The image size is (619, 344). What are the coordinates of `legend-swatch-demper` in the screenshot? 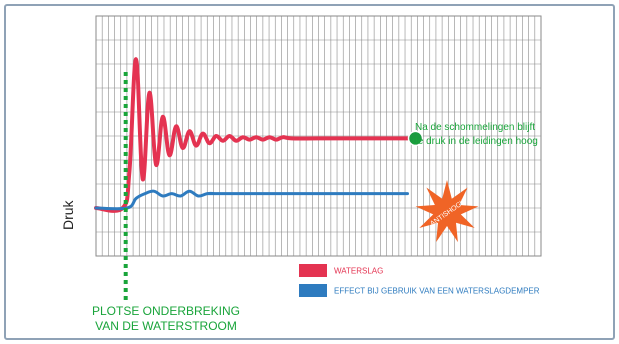 It's located at (313, 290).